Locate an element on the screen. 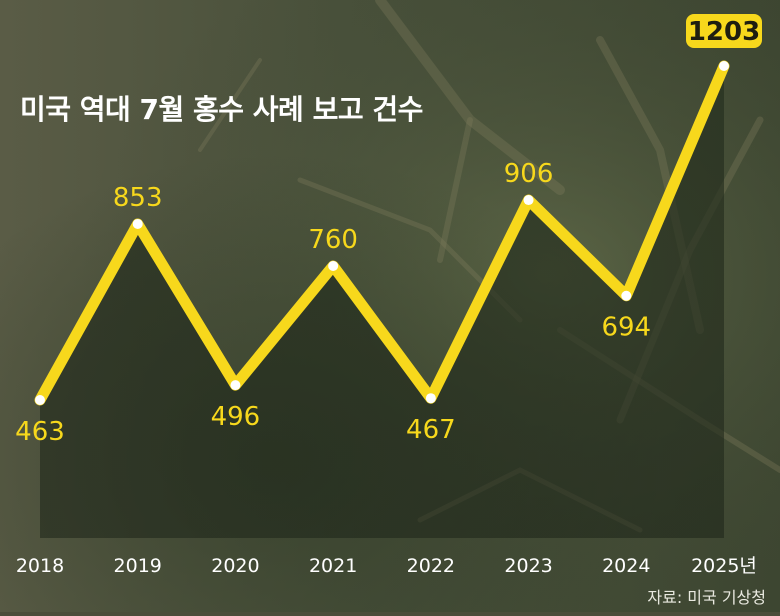 The width and height of the screenshot is (780, 616). source-note: 자료: 미국 기상청 is located at coordinates (706, 597).